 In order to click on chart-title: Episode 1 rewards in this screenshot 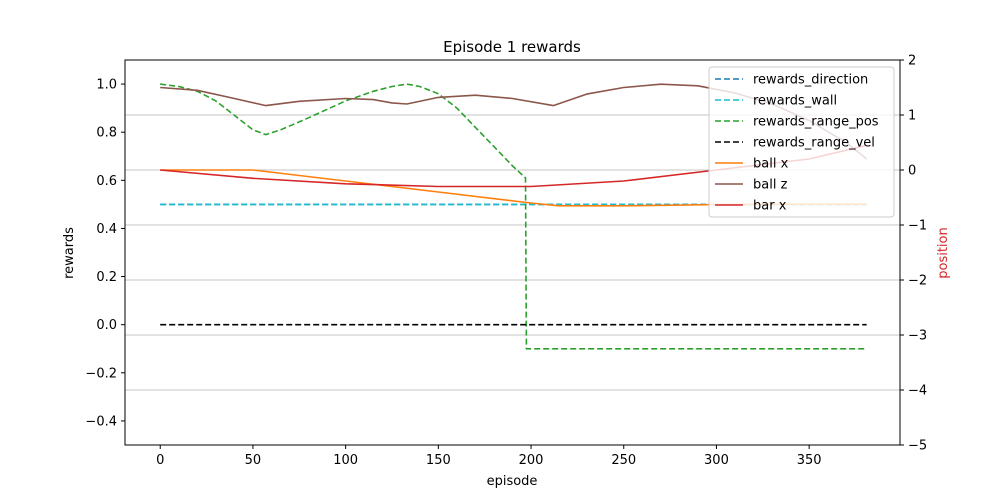, I will do `click(512, 47)`.